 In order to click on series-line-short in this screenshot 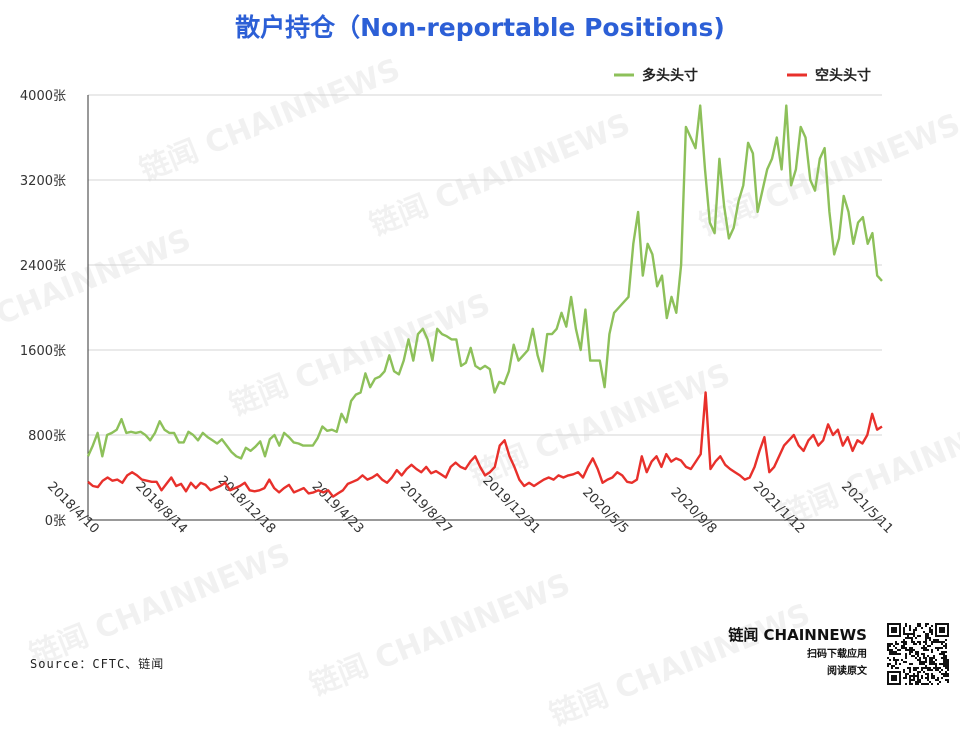, I will do `click(485, 444)`.